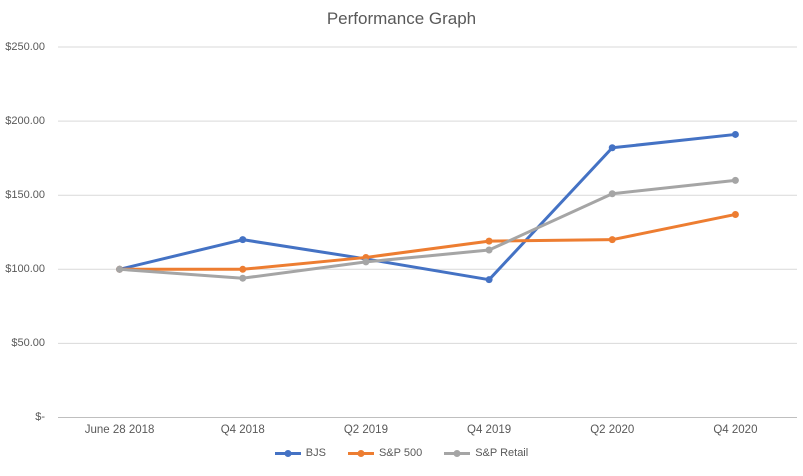 This screenshot has height=476, width=803. I want to click on x-axis-category-label: June 28 2018, so click(119, 430).